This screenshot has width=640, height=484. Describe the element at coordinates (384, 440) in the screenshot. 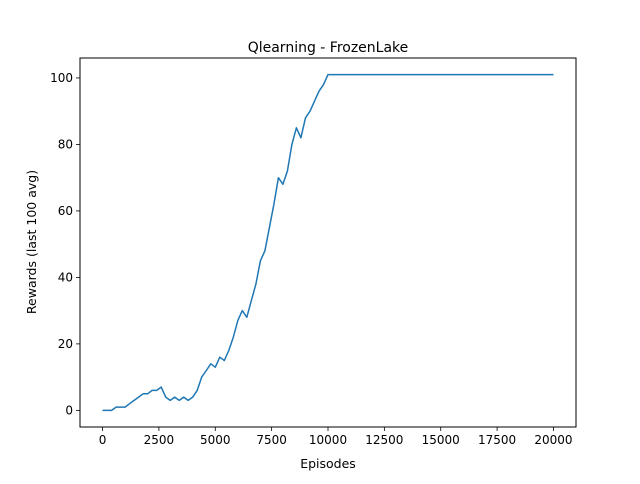

I see `x-tick-label: 12500` at that location.